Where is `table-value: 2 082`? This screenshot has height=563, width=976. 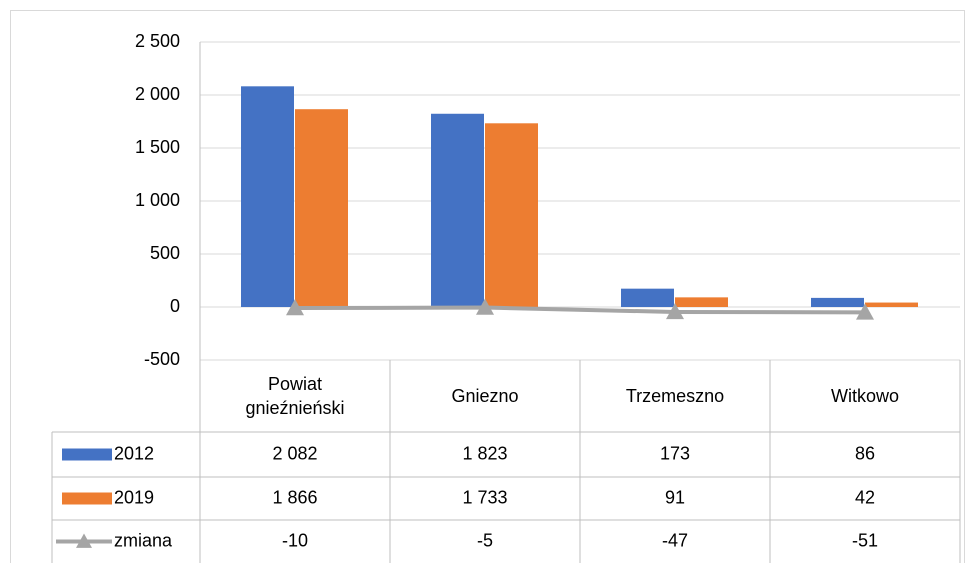 table-value: 2 082 is located at coordinates (294, 453).